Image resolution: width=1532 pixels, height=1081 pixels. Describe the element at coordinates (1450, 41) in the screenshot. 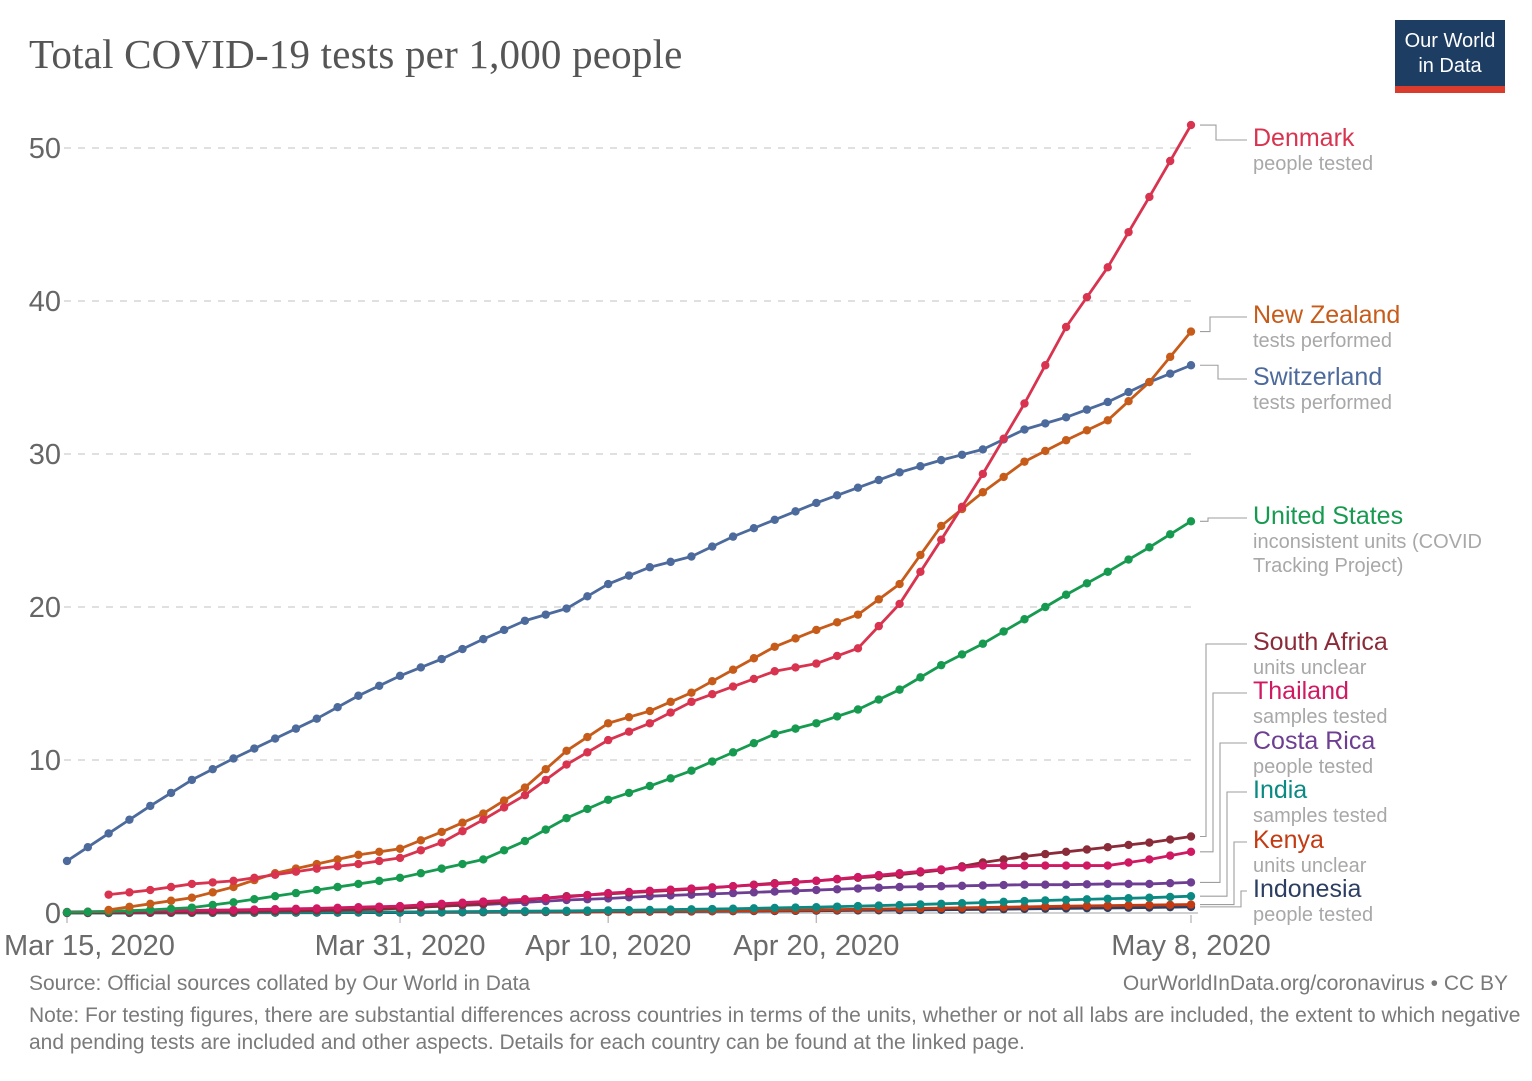

I see `owid-logo-line1: Our World` at that location.